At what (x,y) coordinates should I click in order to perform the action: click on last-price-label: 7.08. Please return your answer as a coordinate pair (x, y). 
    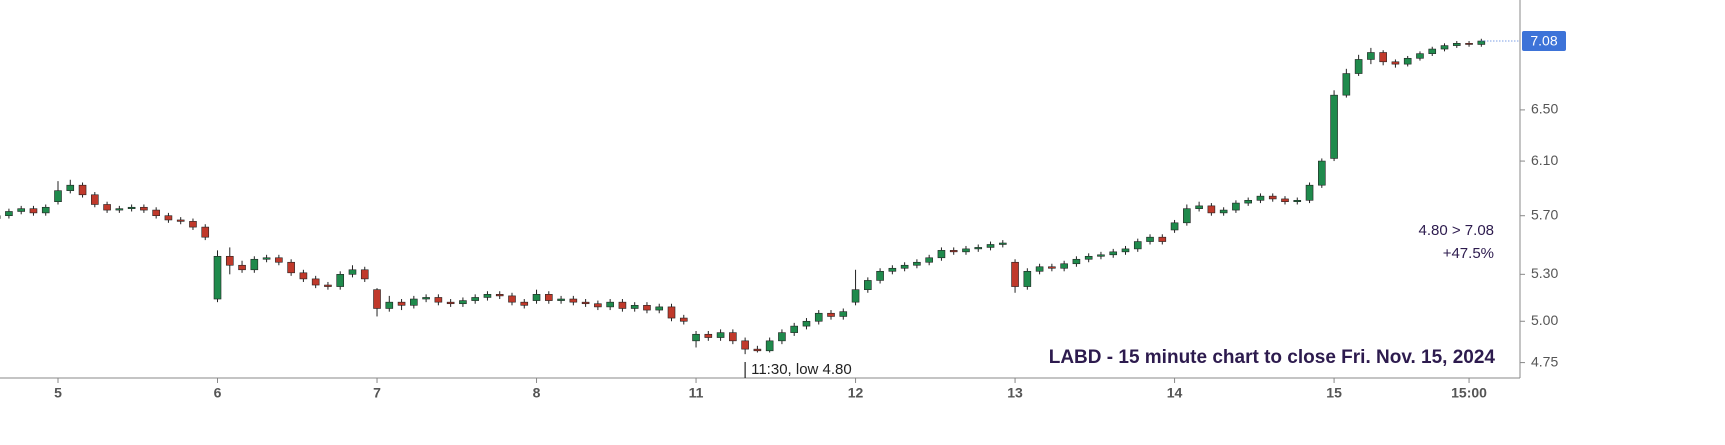
    Looking at the image, I should click on (1543, 41).